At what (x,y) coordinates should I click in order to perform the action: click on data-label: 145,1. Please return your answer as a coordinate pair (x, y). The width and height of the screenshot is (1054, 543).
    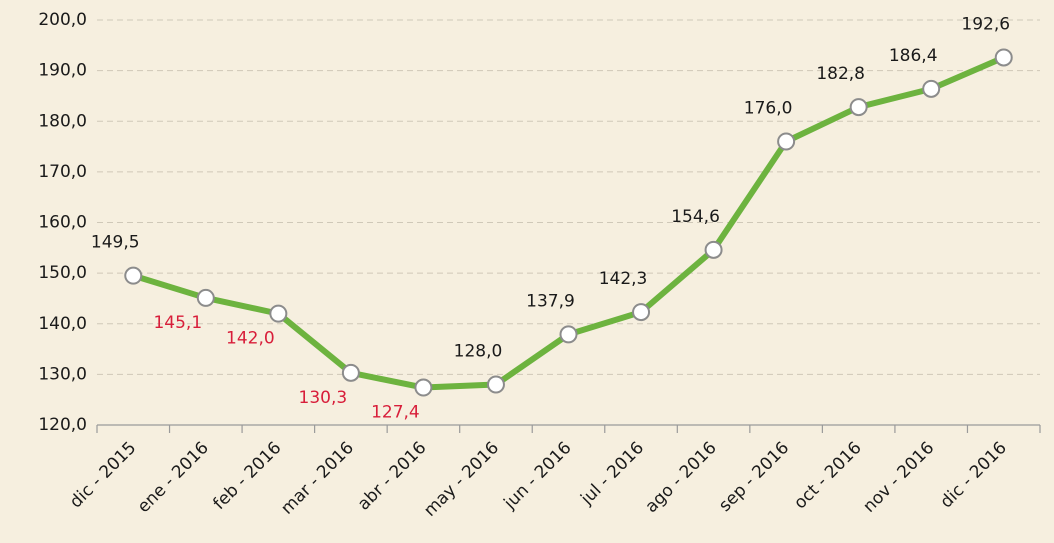
    Looking at the image, I should click on (177, 323).